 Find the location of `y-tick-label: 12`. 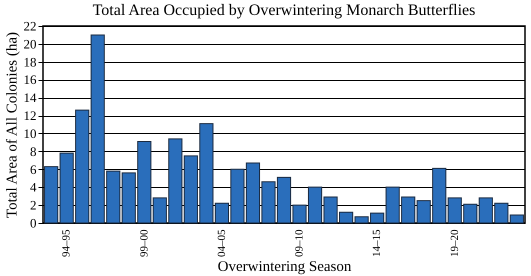

y-tick-label: 12 is located at coordinates (30, 116).